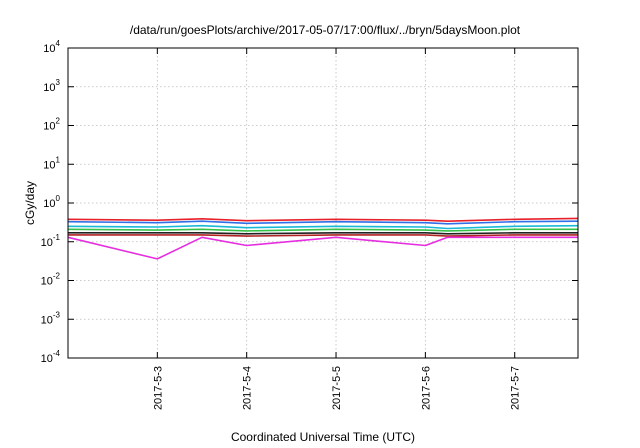 Image resolution: width=640 pixels, height=448 pixels. What do you see at coordinates (51, 357) in the screenshot?
I see `y-tick-label: 10⁻⁴` at bounding box center [51, 357].